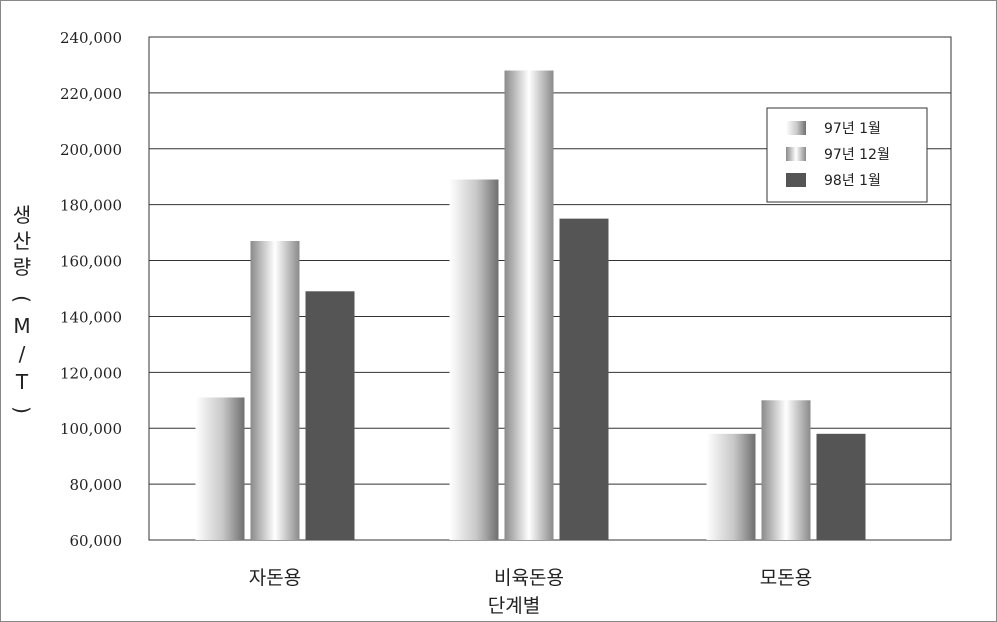 Image resolution: width=997 pixels, height=622 pixels. I want to click on legend-label: 97년 1월, so click(852, 129).